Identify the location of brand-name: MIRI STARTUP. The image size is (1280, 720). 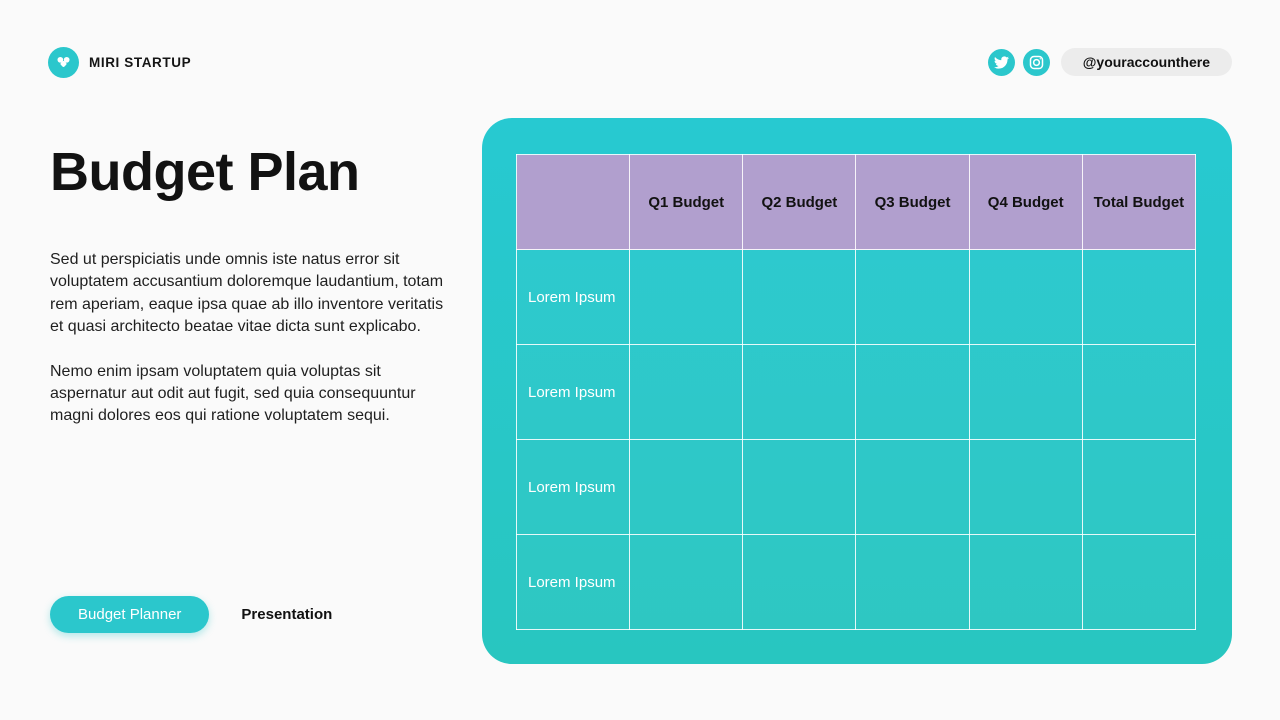
(140, 62).